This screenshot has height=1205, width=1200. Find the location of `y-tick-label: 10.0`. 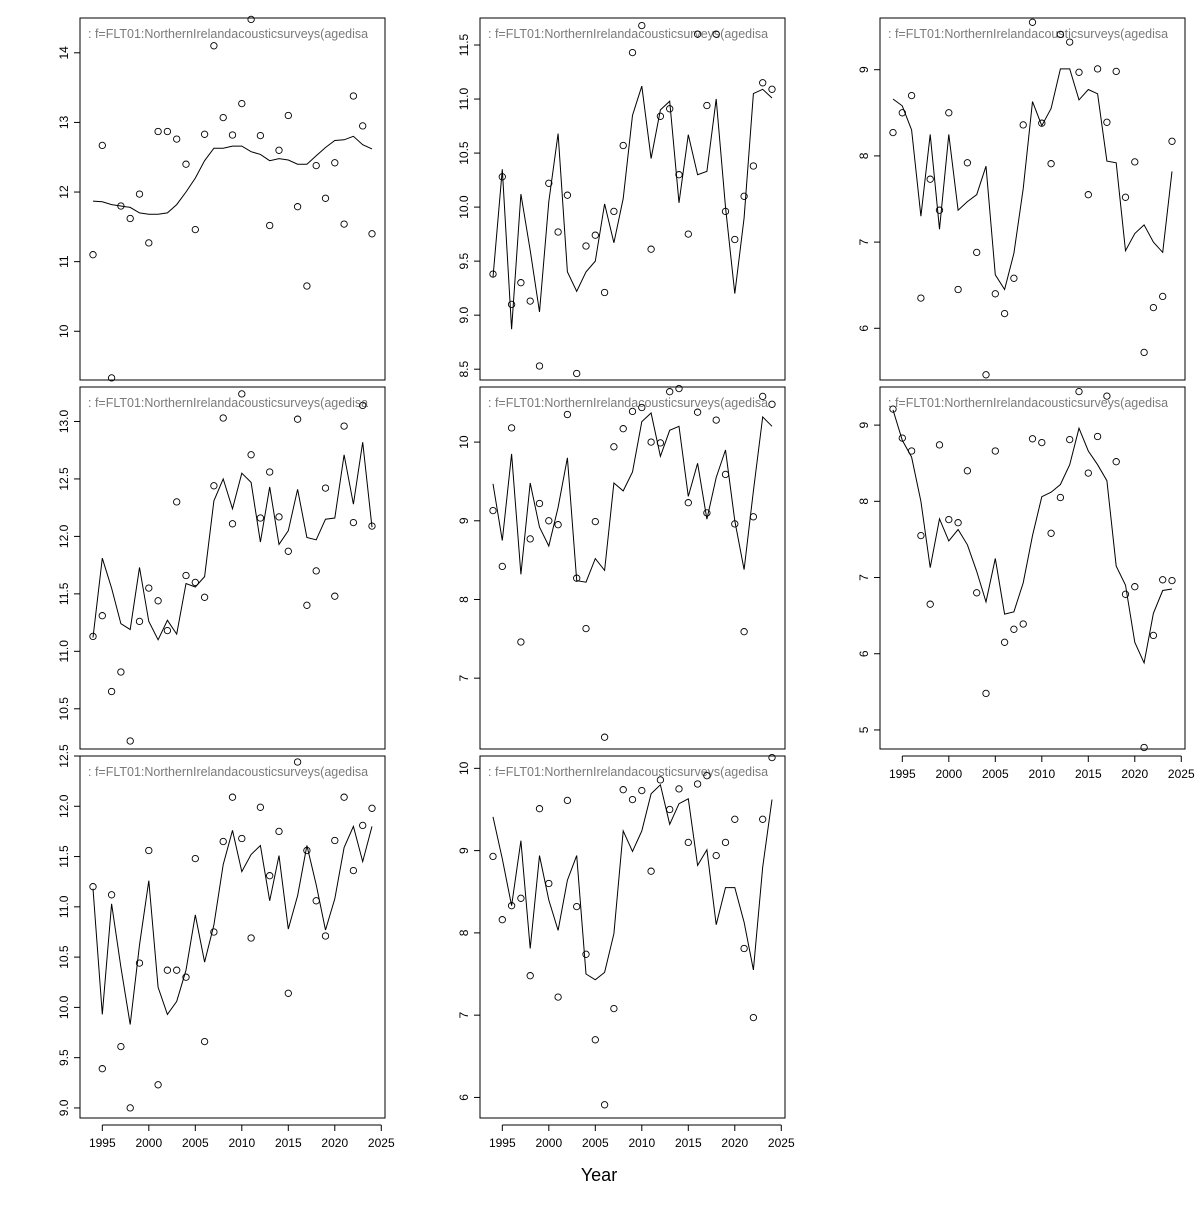

y-tick-label: 10.0 is located at coordinates (464, 207).